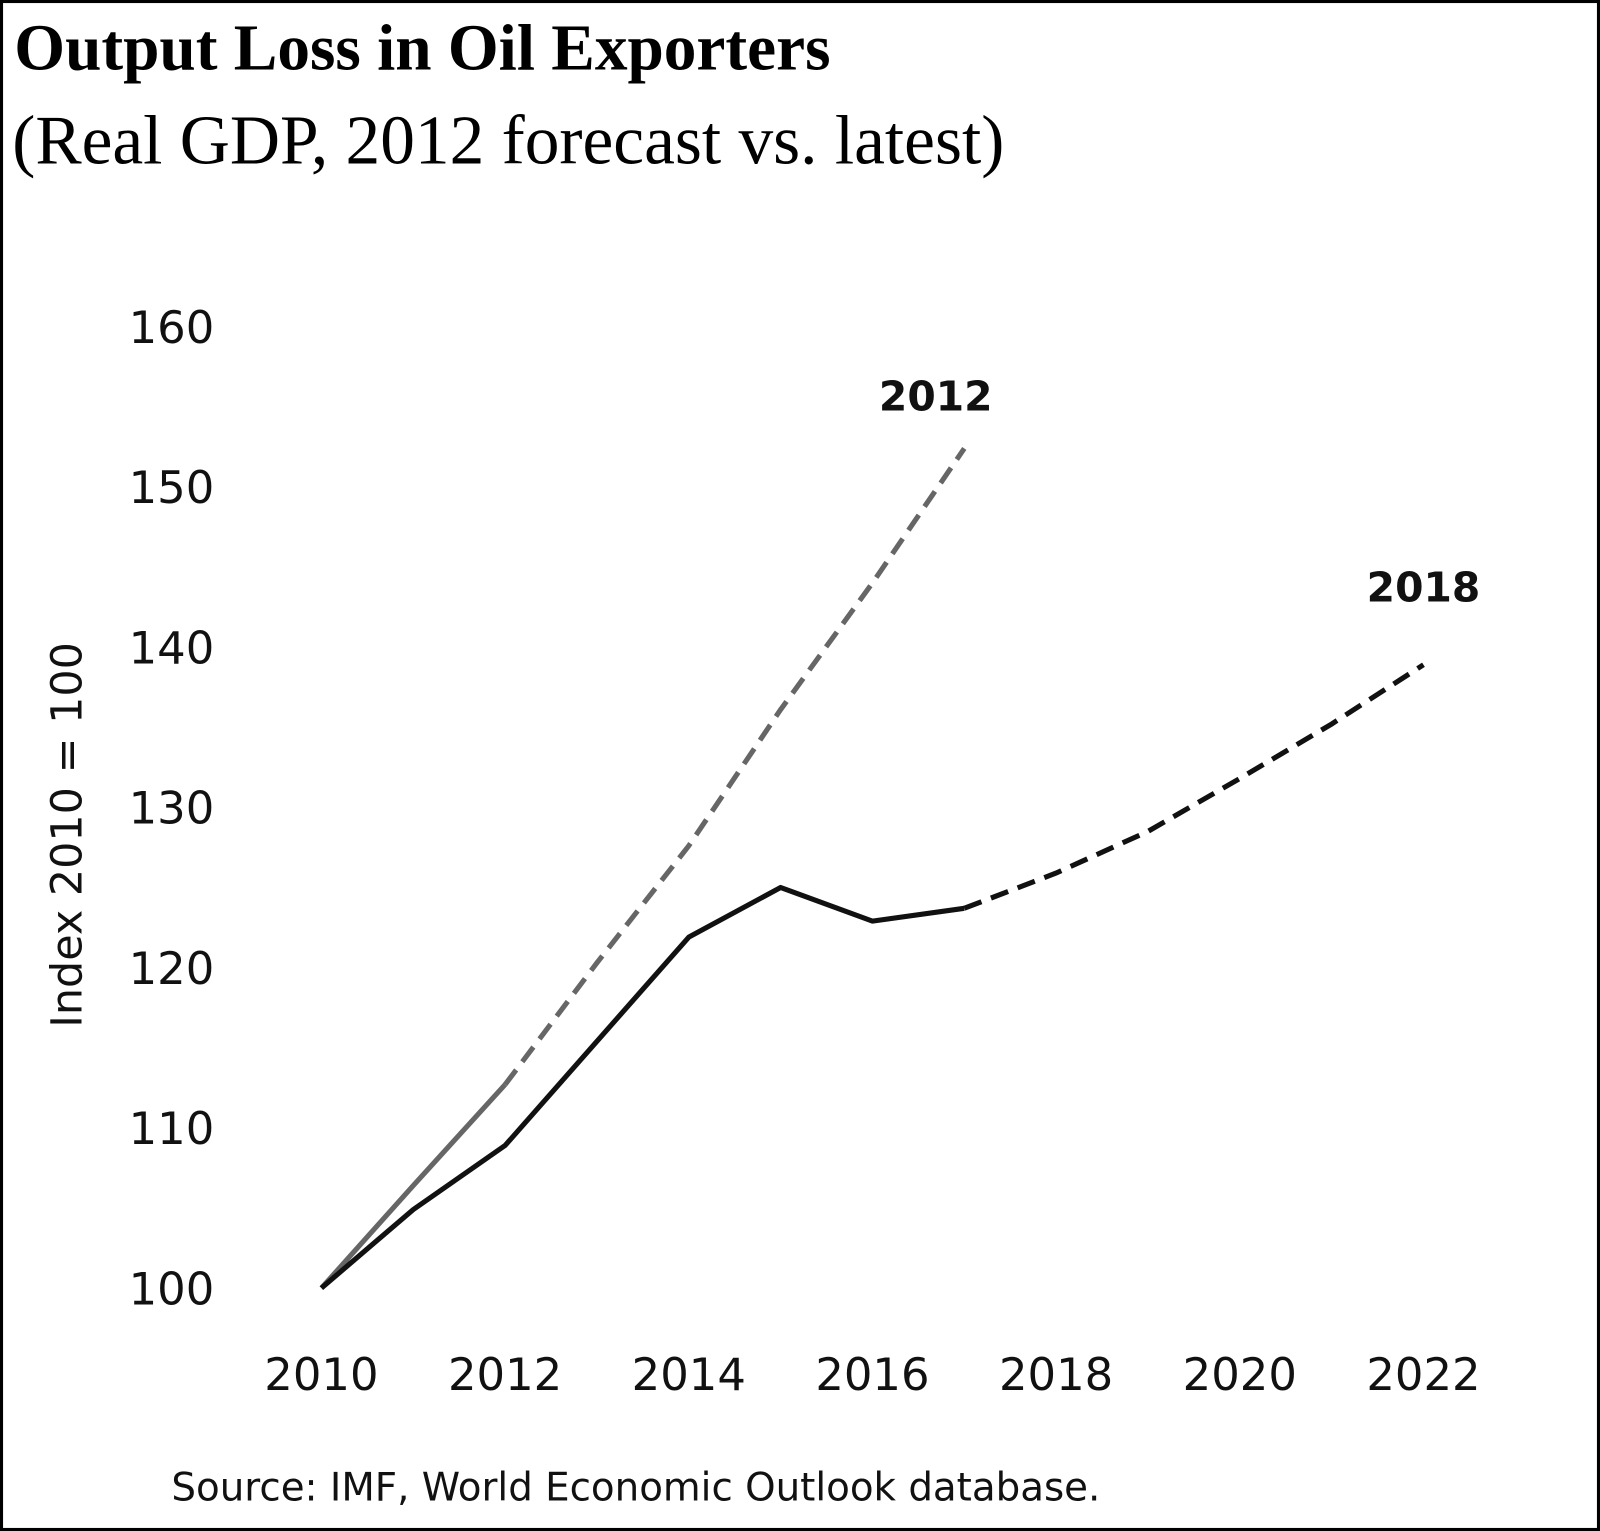 The height and width of the screenshot is (1531, 1600). What do you see at coordinates (1424, 587) in the screenshot?
I see `series-label-2018: 2018` at bounding box center [1424, 587].